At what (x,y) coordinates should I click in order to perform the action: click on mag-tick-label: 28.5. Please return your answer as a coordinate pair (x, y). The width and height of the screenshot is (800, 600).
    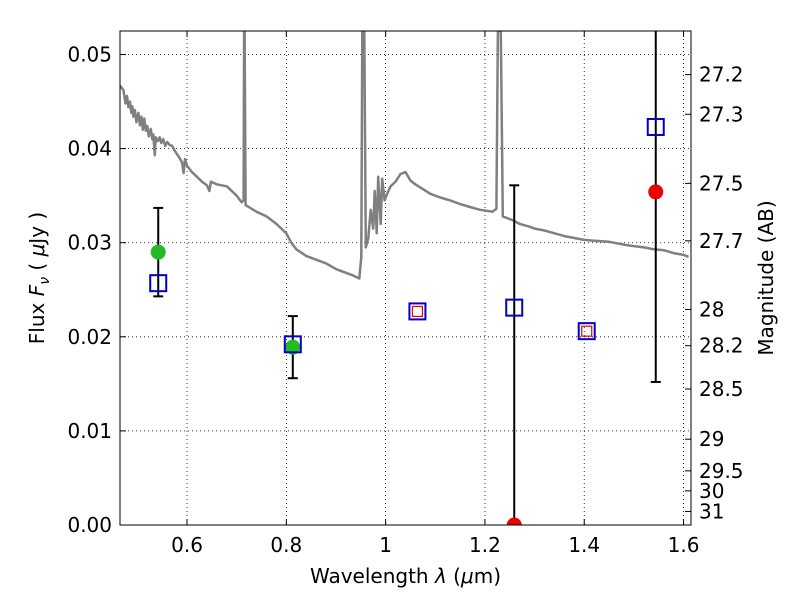
    Looking at the image, I should click on (721, 389).